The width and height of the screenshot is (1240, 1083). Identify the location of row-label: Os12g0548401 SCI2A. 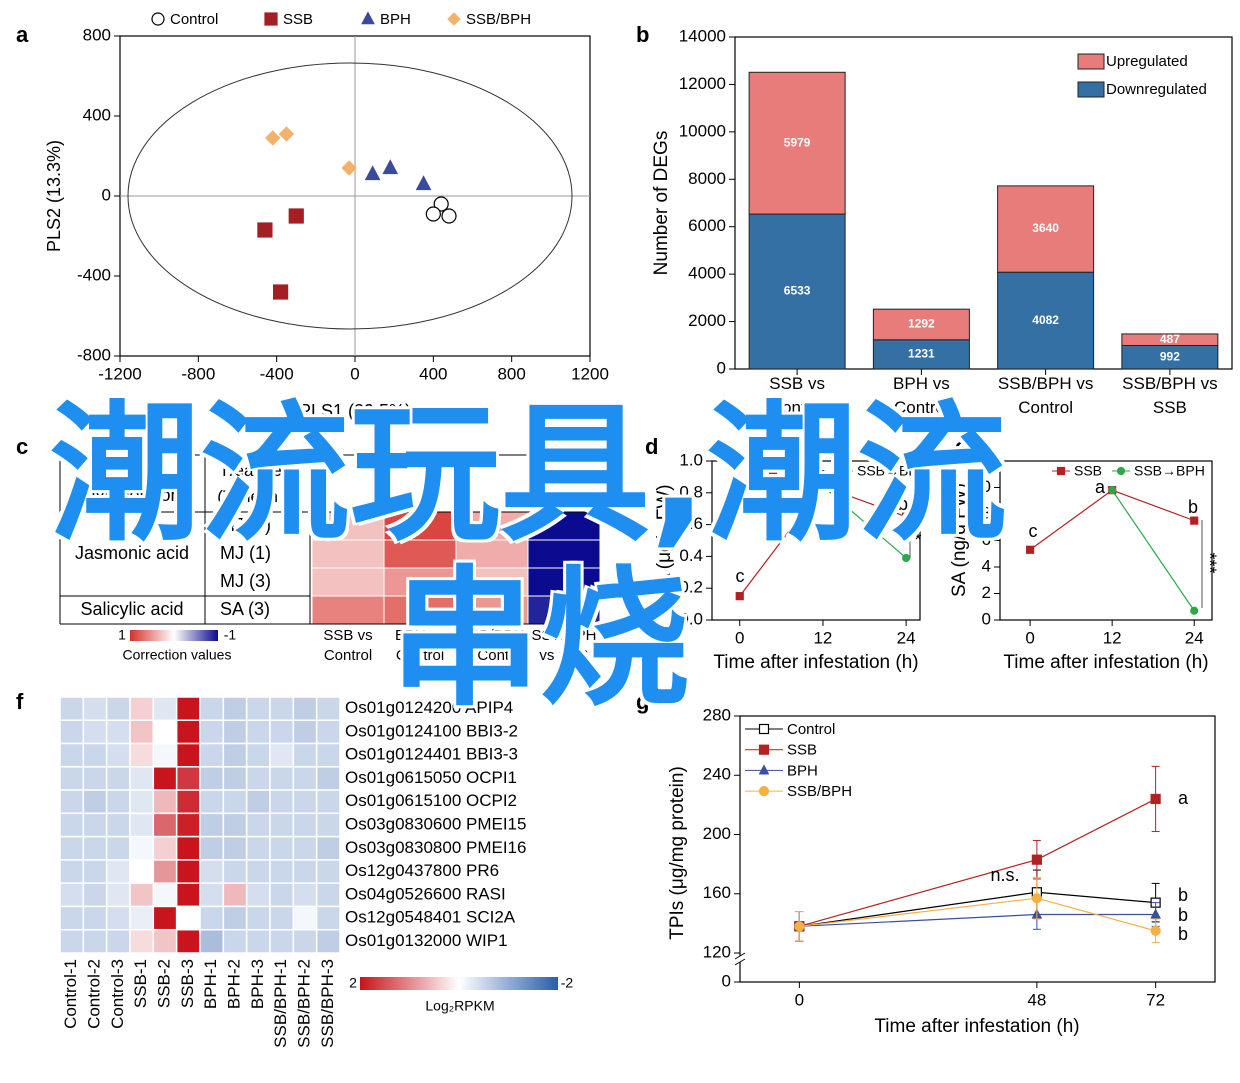
(430, 917).